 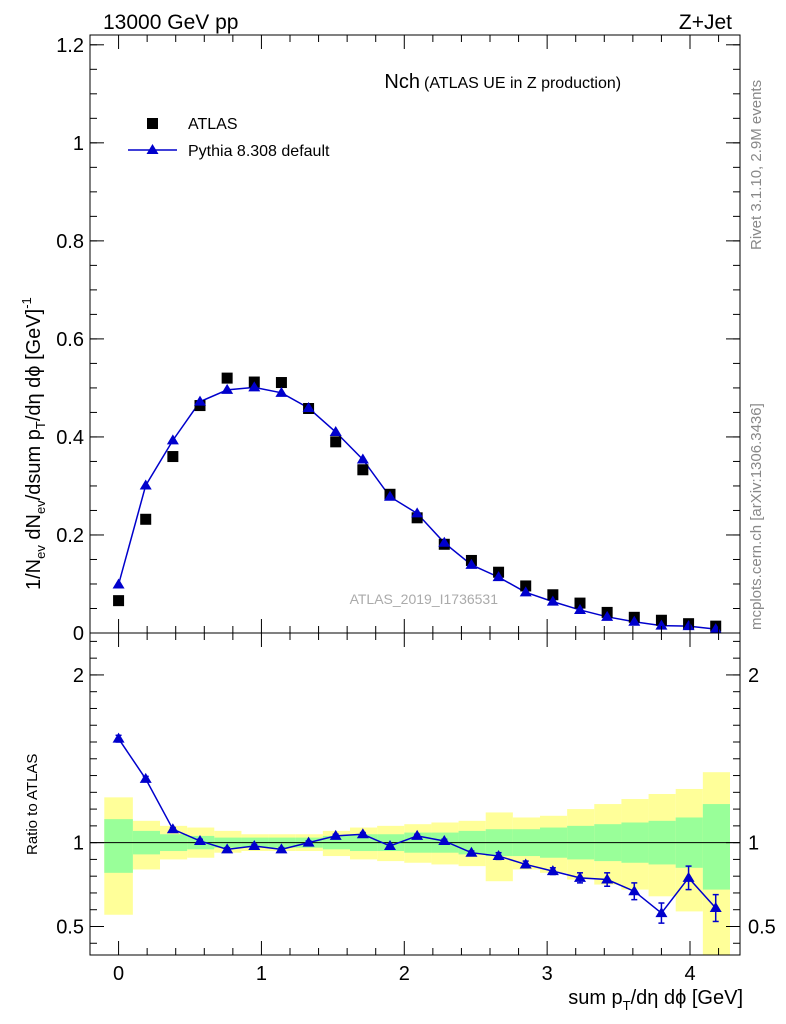 What do you see at coordinates (522, 83) in the screenshot?
I see `main-subtitle: (ATLAS UE in Z production)` at bounding box center [522, 83].